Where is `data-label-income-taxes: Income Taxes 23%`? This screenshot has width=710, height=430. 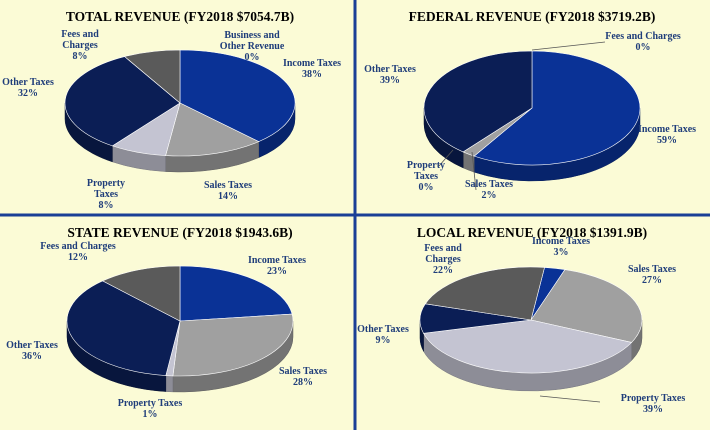 data-label-income-taxes: Income Taxes 23% is located at coordinates (277, 266).